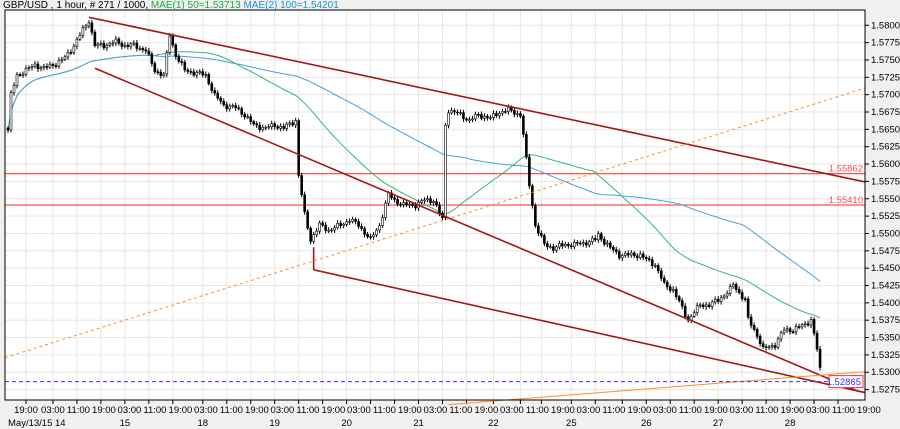 The height and width of the screenshot is (429, 900). I want to click on x-date-label: 21, so click(418, 423).